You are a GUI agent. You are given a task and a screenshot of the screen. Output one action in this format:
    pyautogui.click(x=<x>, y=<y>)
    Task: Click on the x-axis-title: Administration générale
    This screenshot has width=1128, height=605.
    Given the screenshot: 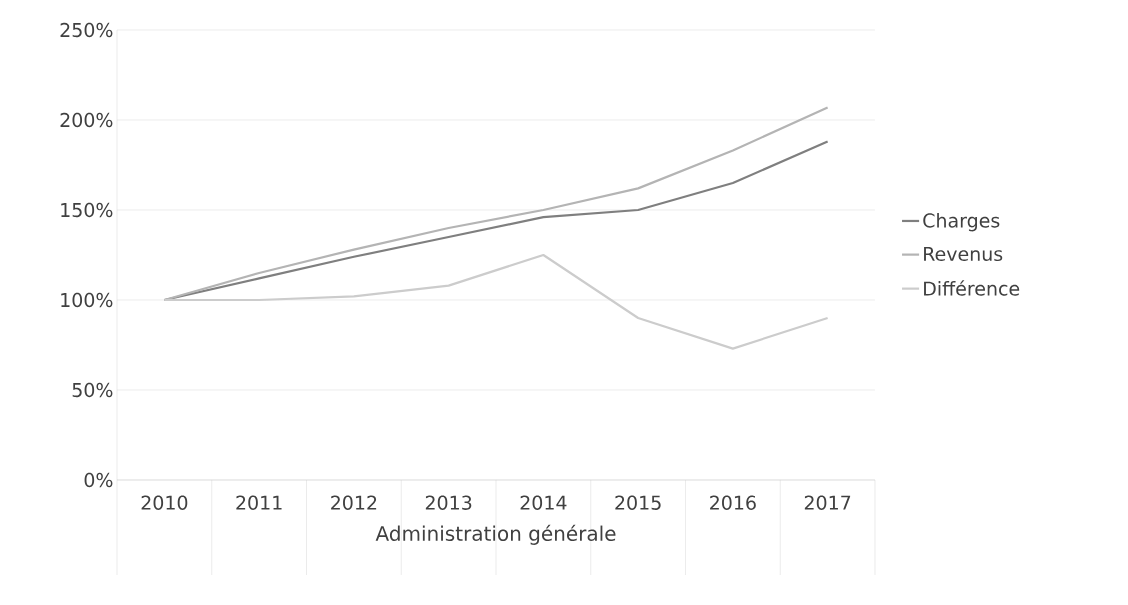 What is the action you would take?
    pyautogui.click(x=495, y=534)
    